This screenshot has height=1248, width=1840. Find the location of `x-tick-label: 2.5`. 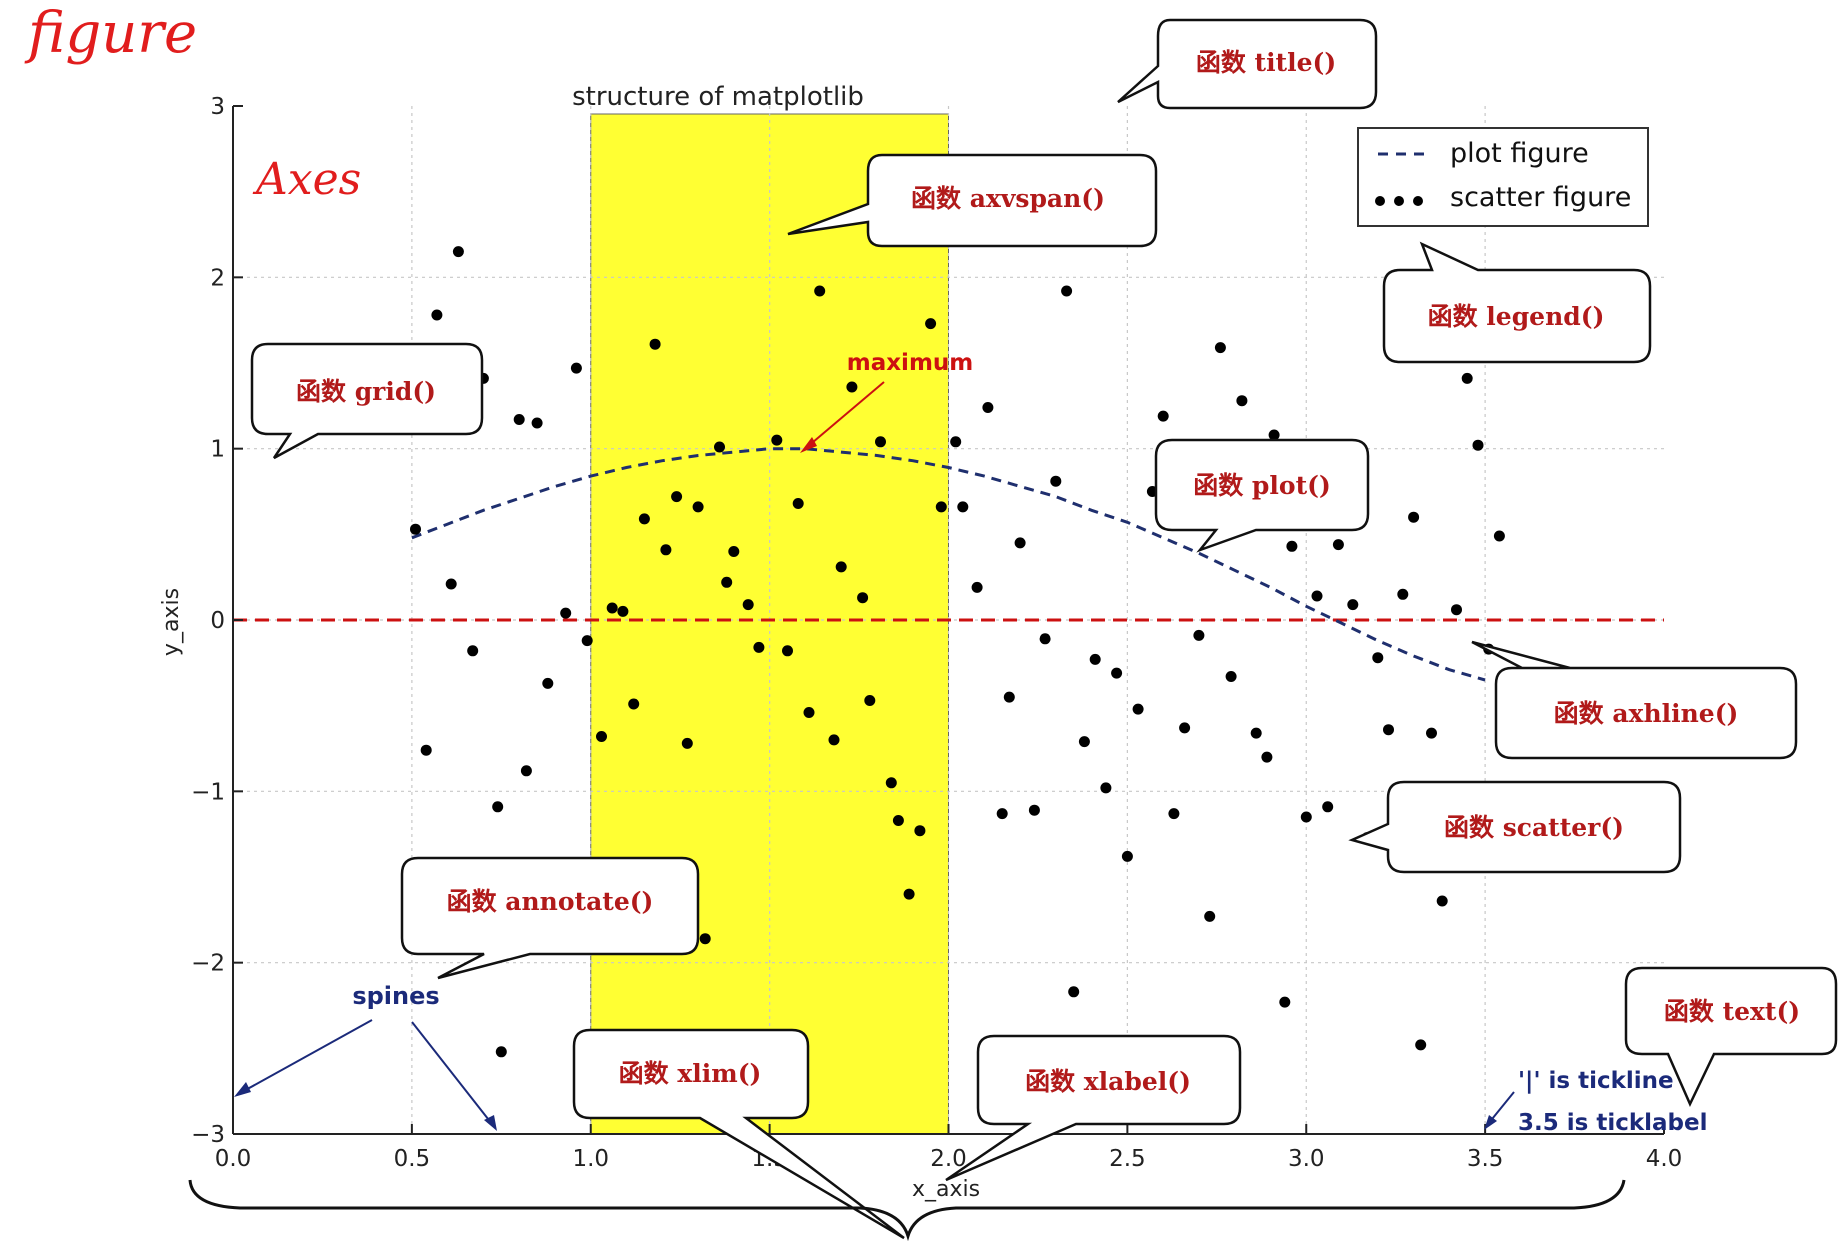

x-tick-label: 2.5 is located at coordinates (1127, 1159).